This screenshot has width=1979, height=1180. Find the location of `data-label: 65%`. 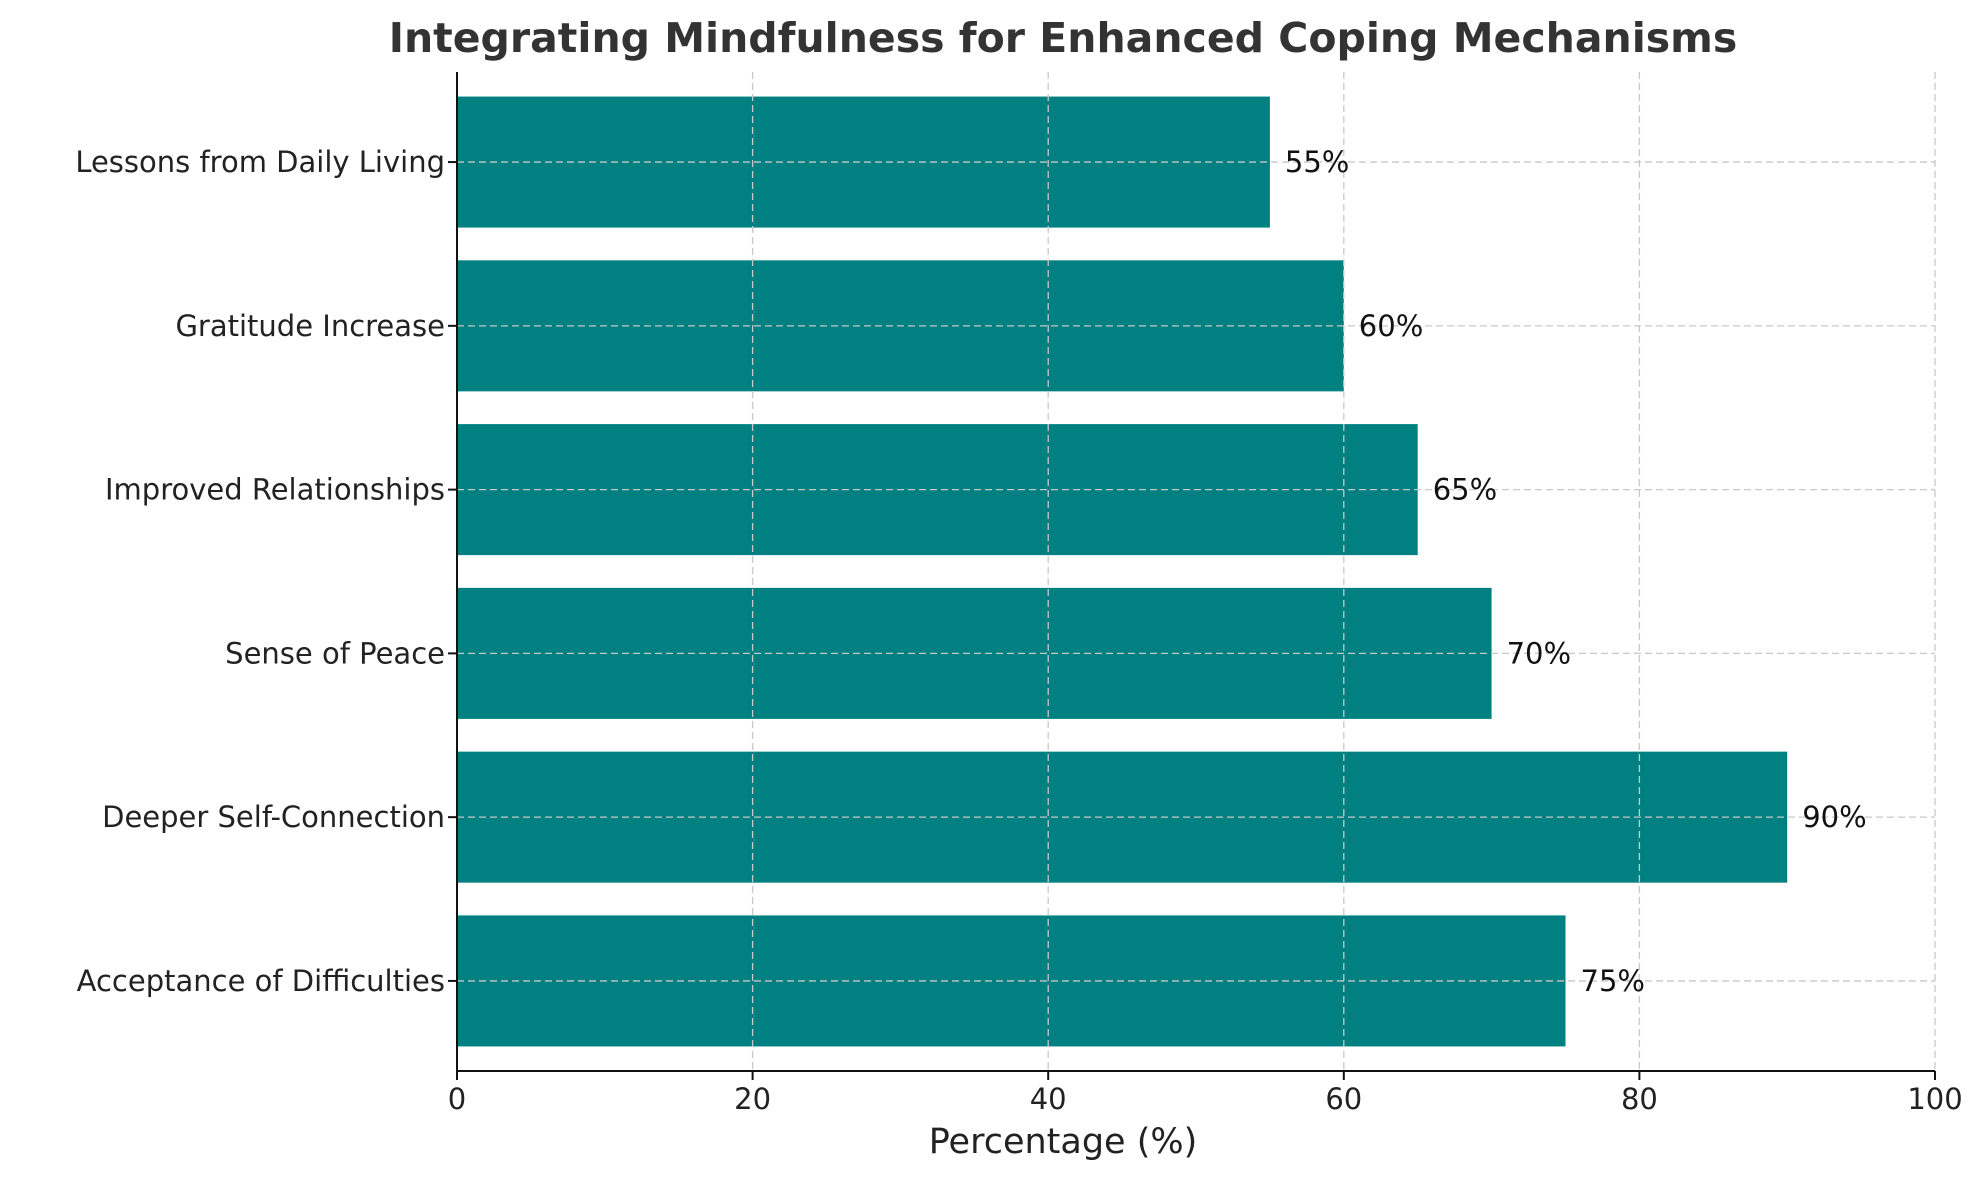

data-label: 65% is located at coordinates (1465, 490).